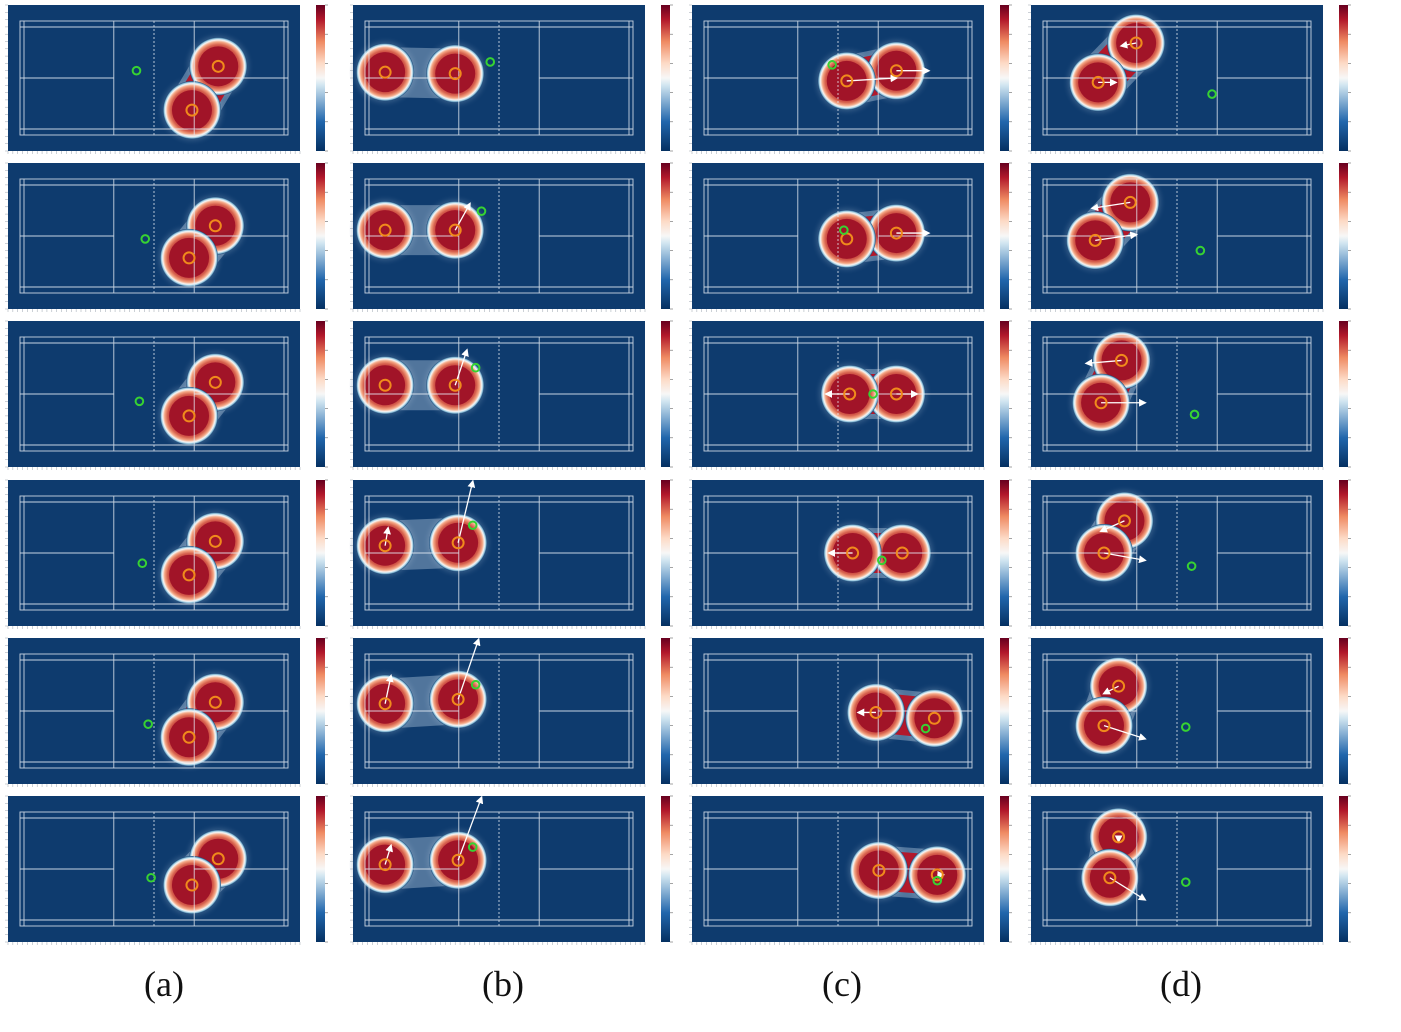 Image resolution: width=1401 pixels, height=1032 pixels. Describe the element at coordinates (1181, 984) in the screenshot. I see `column-label-d: (d)` at that location.